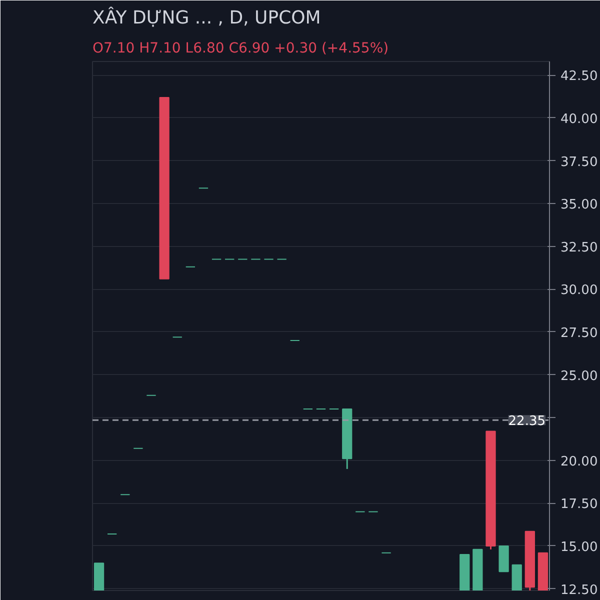 The width and height of the screenshot is (600, 600). What do you see at coordinates (579, 547) in the screenshot?
I see `y-tick-label: 15.00` at bounding box center [579, 547].